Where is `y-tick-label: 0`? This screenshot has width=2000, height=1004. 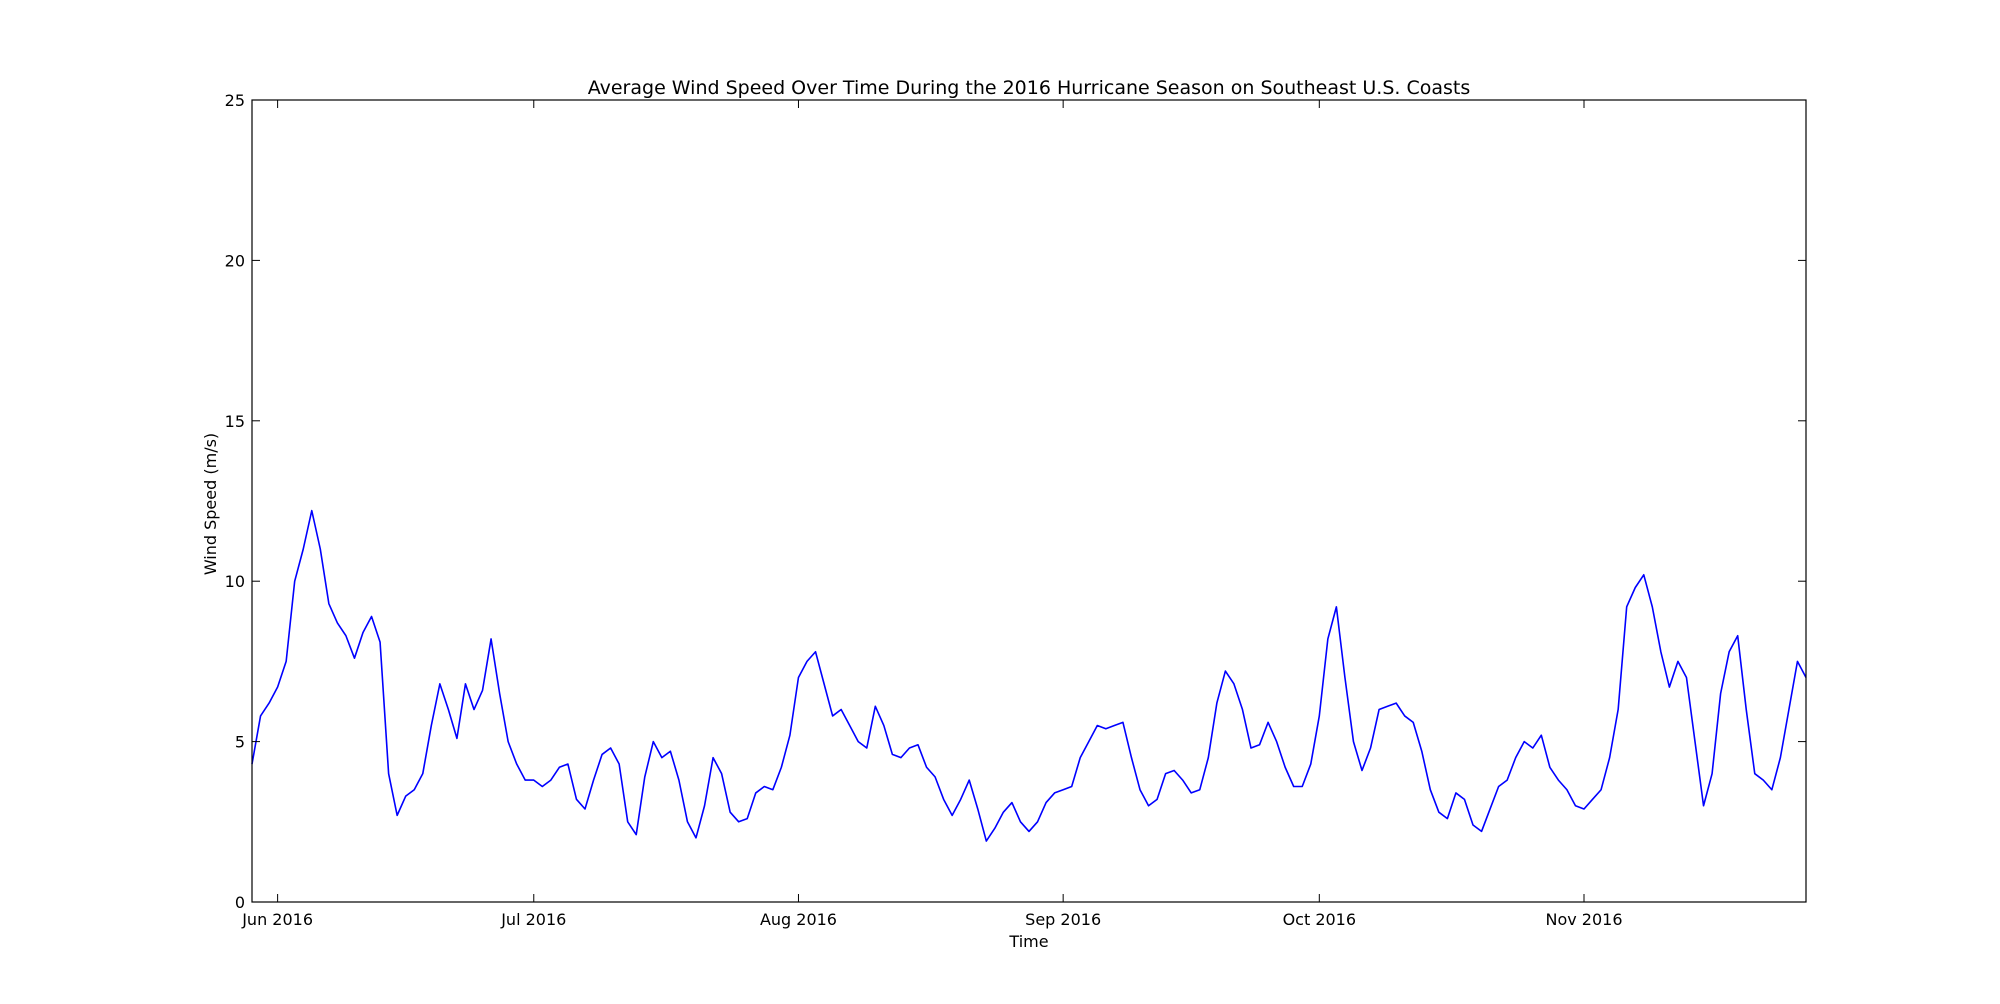
y-tick-label: 0 is located at coordinates (240, 902).